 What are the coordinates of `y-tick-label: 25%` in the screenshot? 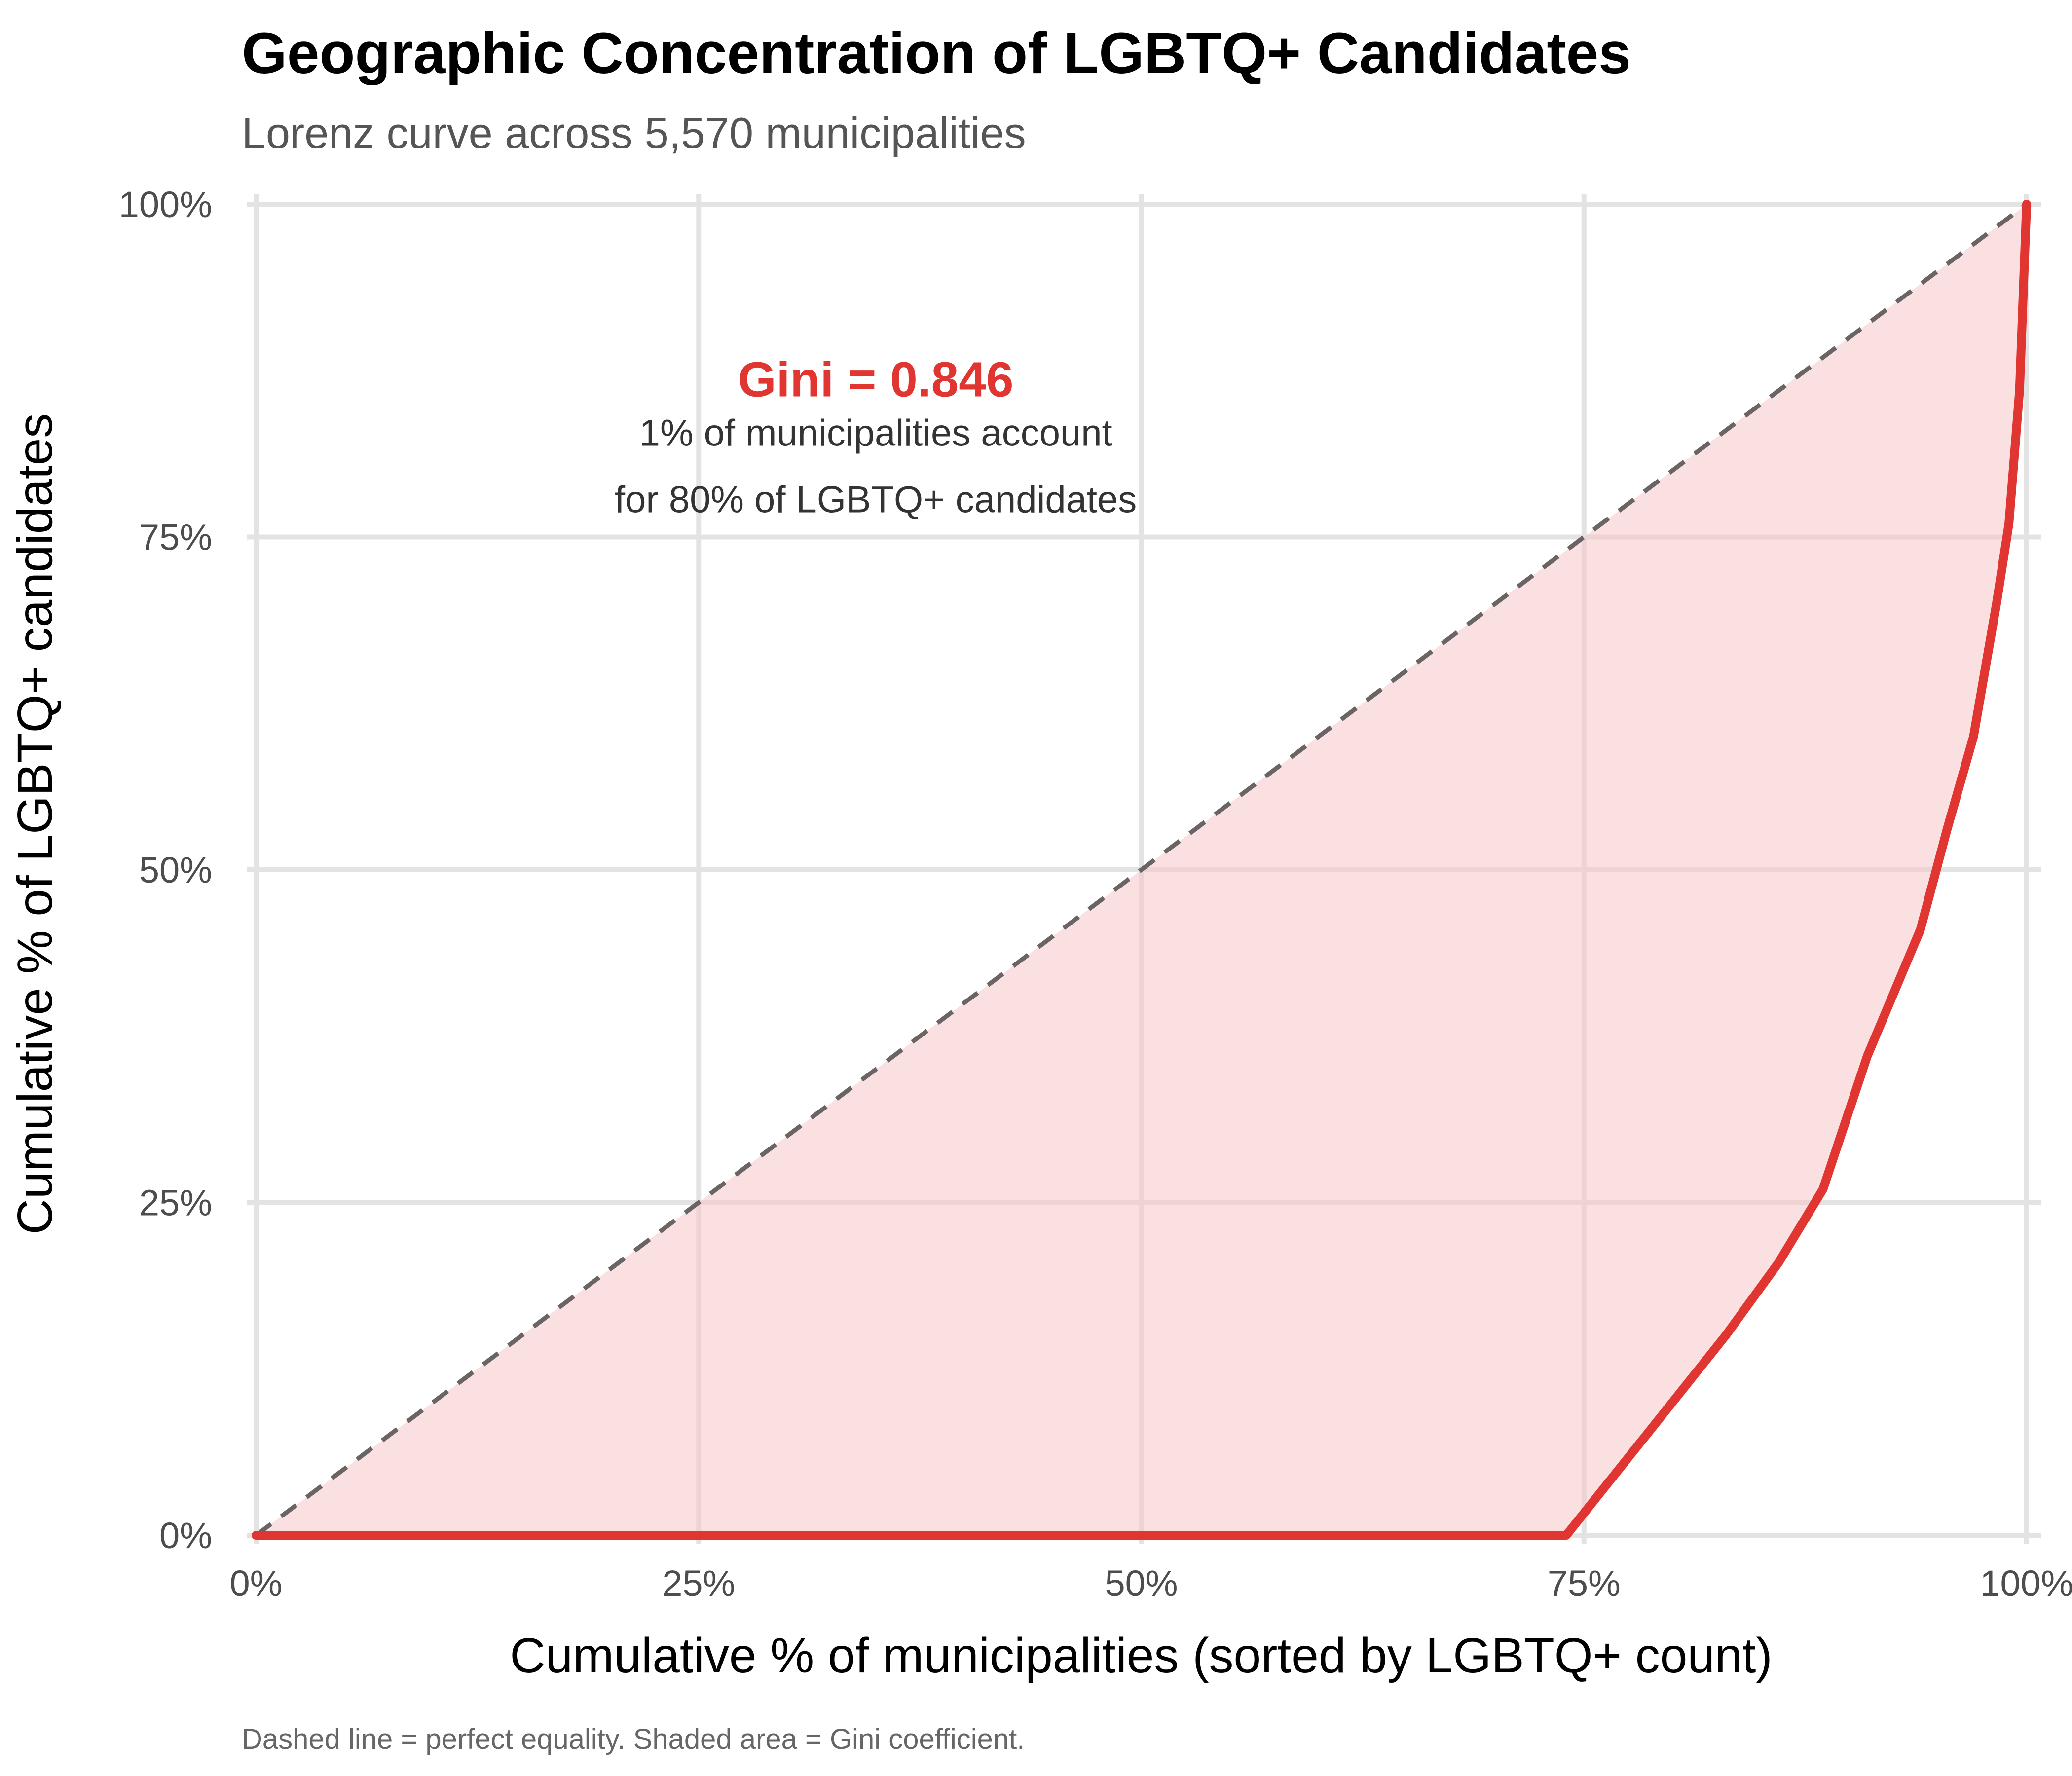 It's located at (176, 1203).